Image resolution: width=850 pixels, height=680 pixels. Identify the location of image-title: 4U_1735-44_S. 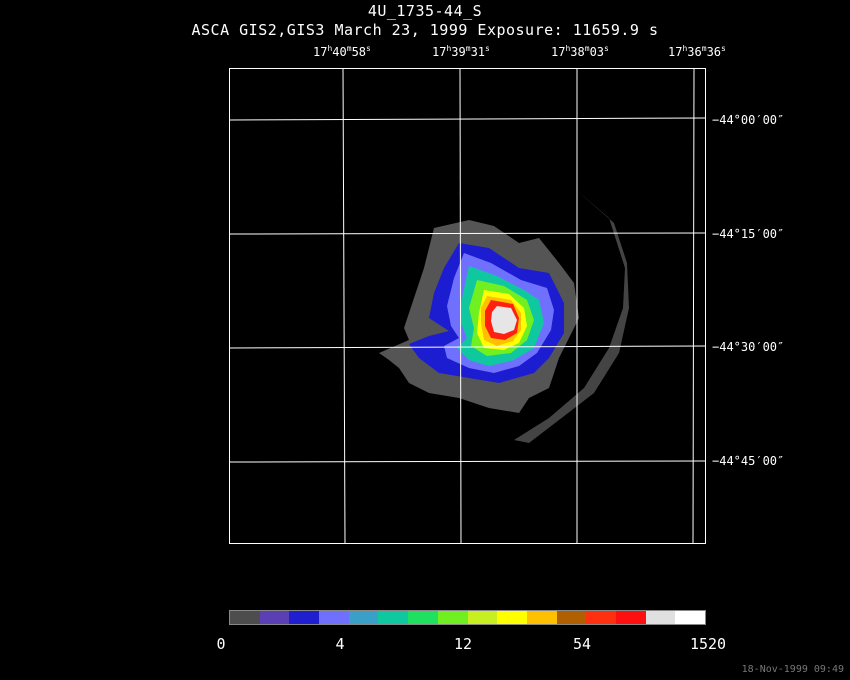
(425, 11).